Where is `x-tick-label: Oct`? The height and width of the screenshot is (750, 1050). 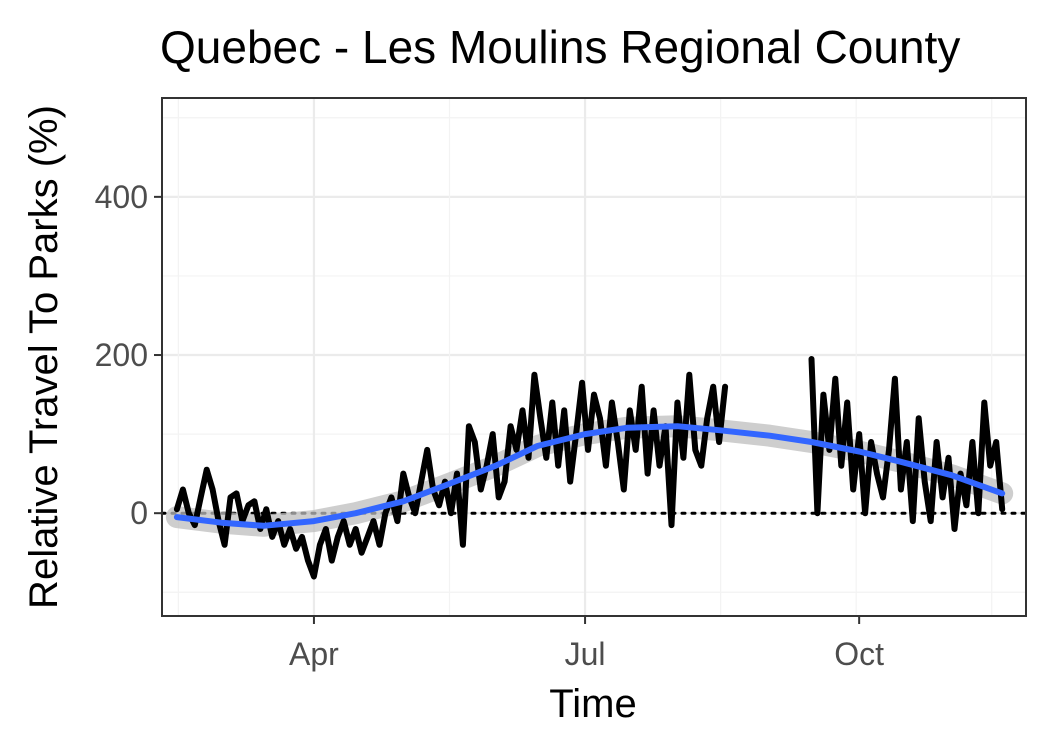
x-tick-label: Oct is located at coordinates (859, 654).